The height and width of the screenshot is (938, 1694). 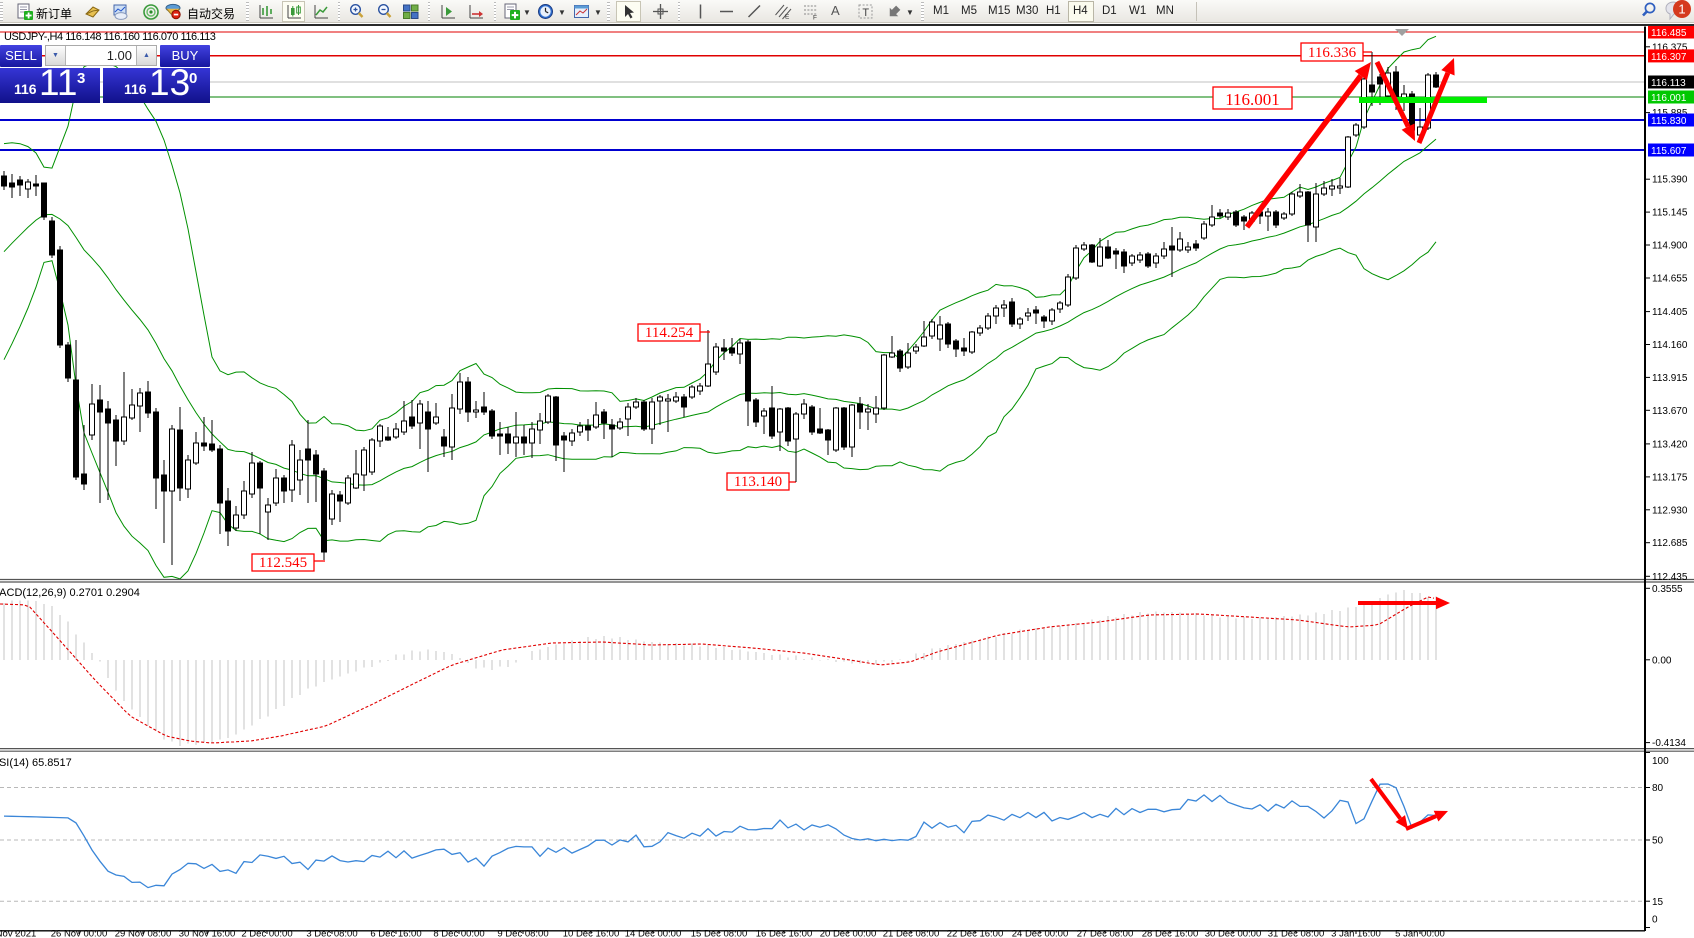 What do you see at coordinates (1658, 902) in the screenshot?
I see `svg-text: 15` at bounding box center [1658, 902].